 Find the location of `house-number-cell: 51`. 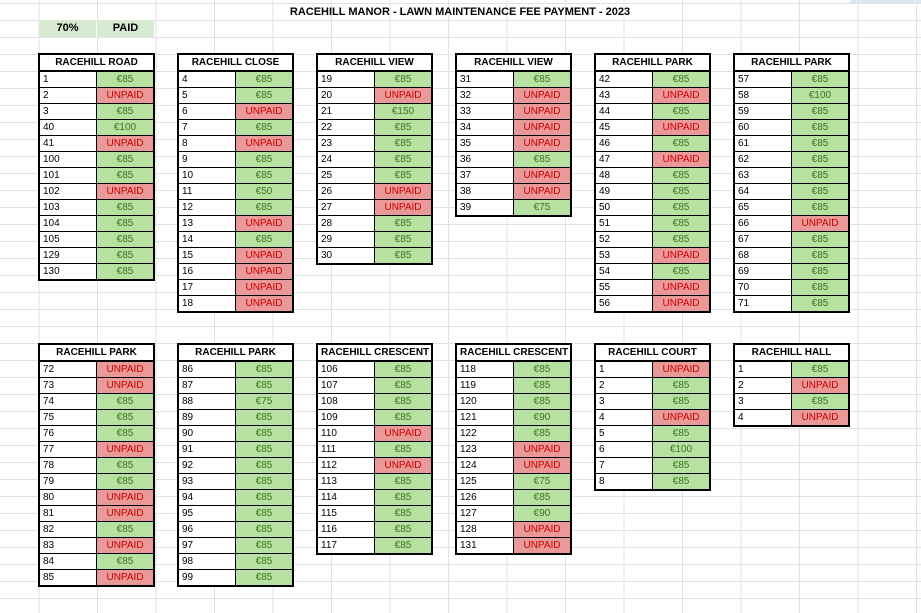

house-number-cell: 51 is located at coordinates (623, 223).